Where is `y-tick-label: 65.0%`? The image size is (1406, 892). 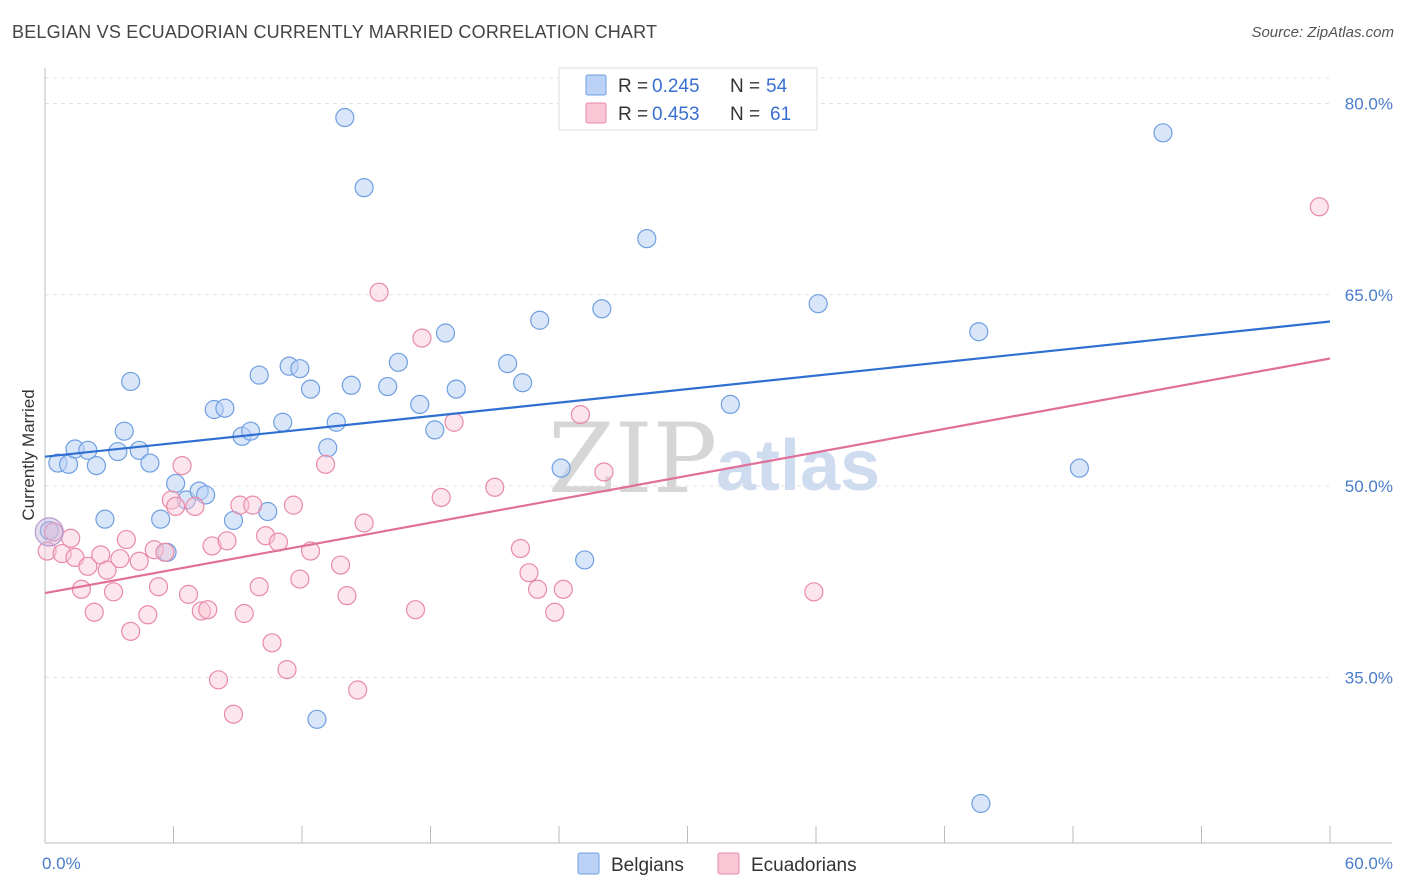 y-tick-label: 65.0% is located at coordinates (1369, 295).